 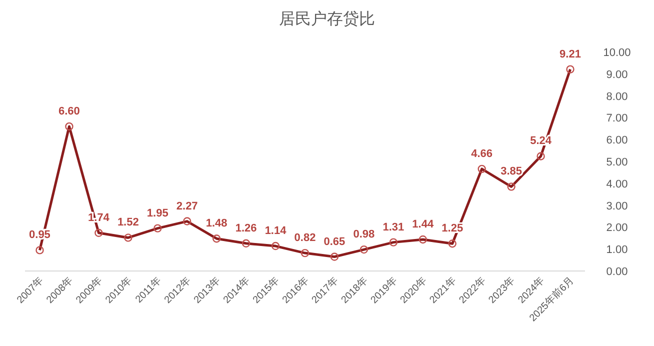 I want to click on y-tick-label: 8.00, so click(x=617, y=96).